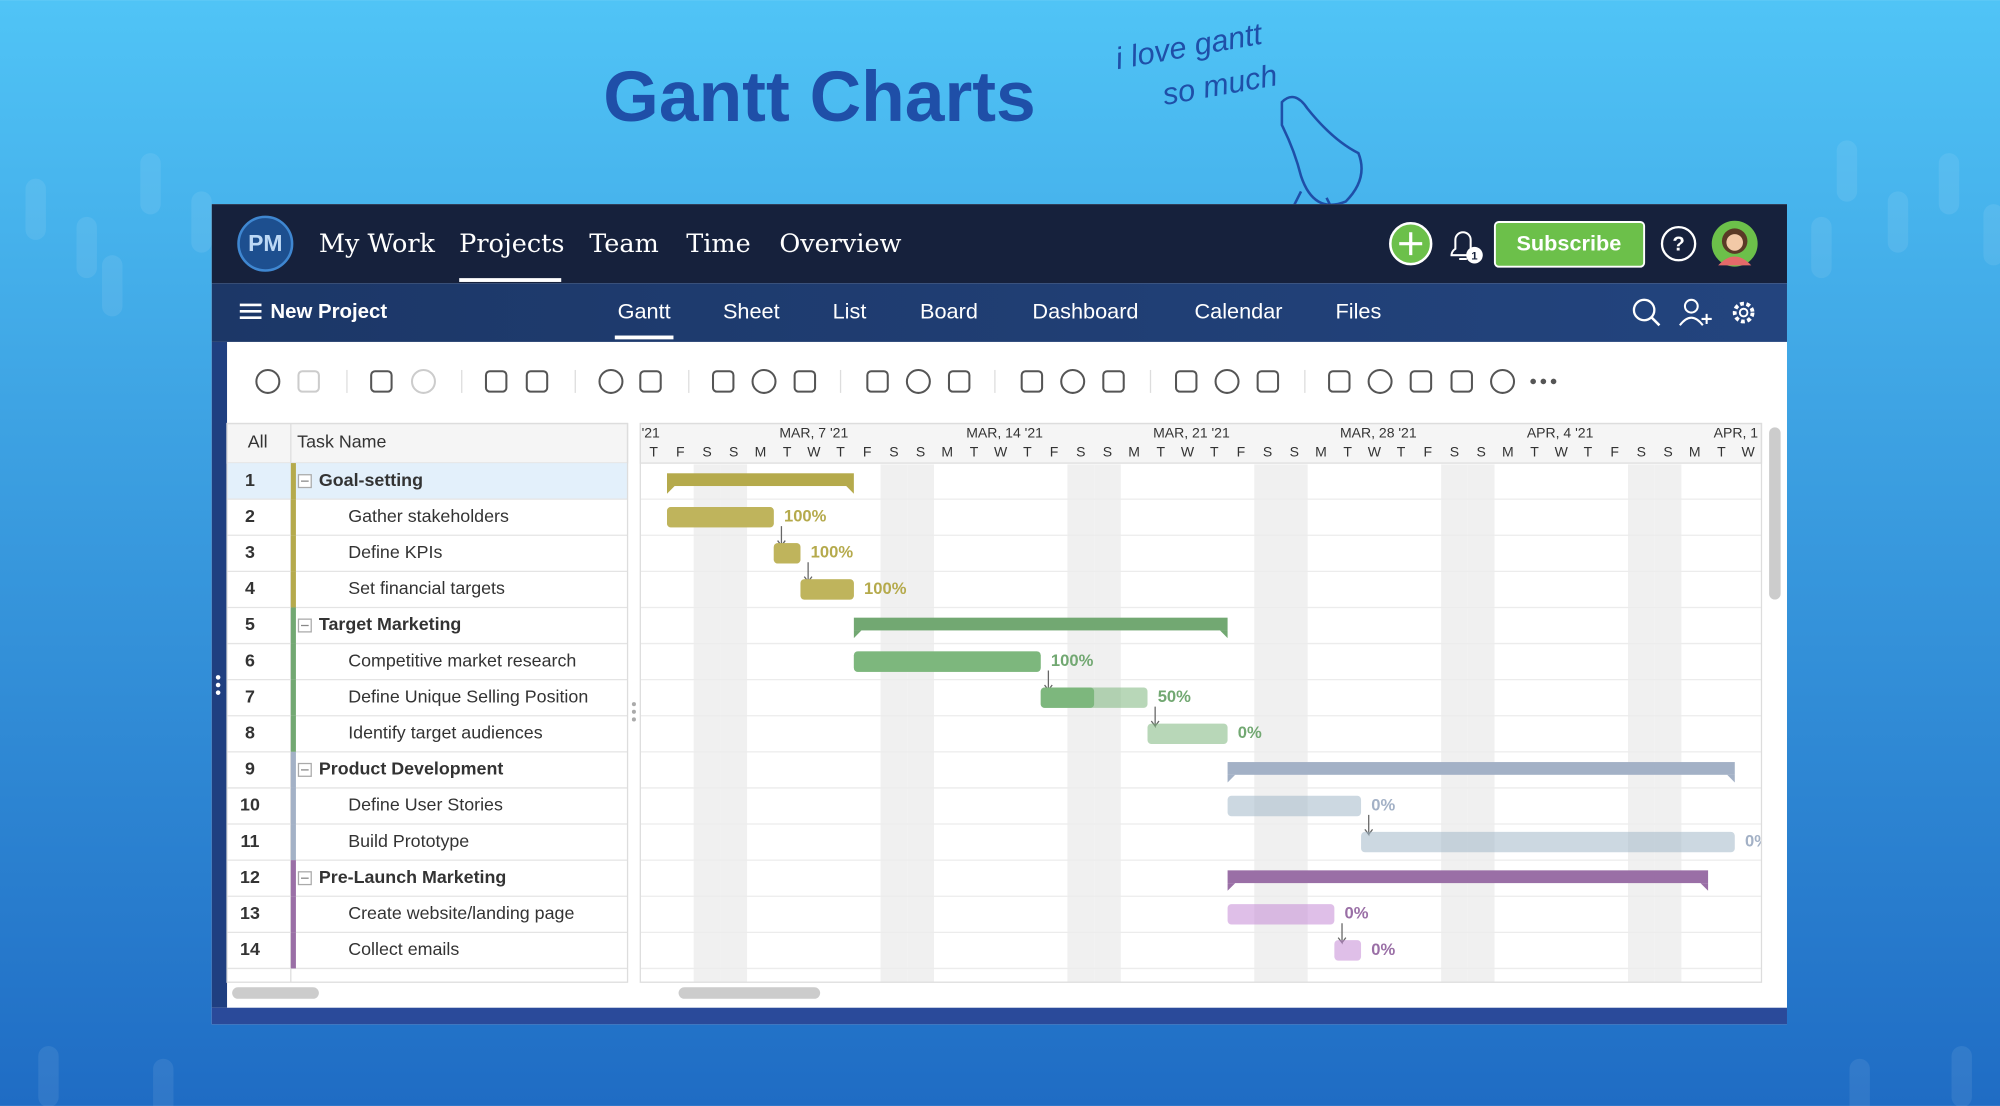 The width and height of the screenshot is (2000, 1106). Describe the element at coordinates (395, 552) in the screenshot. I see `task-name: Define KPIs` at that location.